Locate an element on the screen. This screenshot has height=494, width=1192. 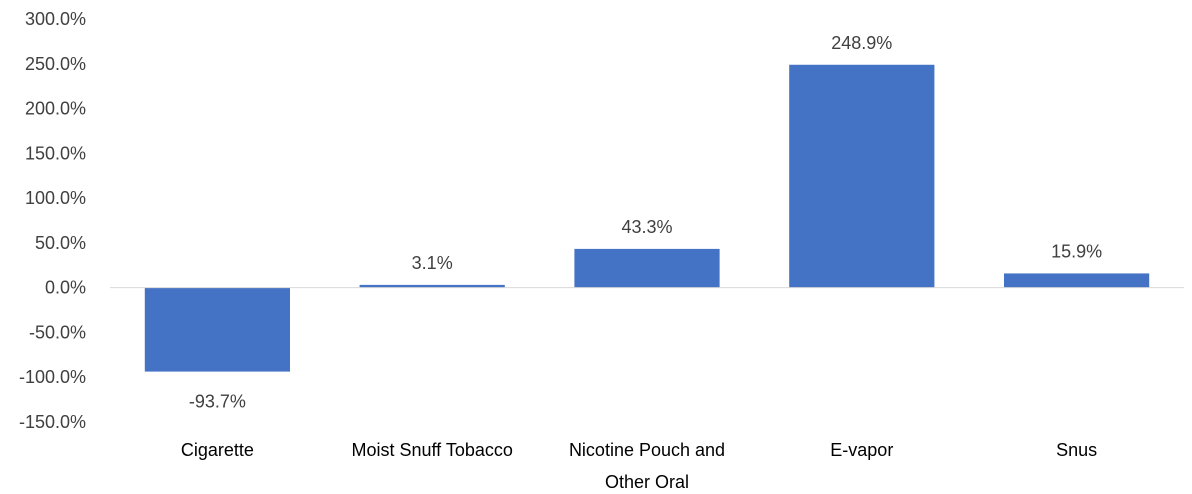
y-tick-label: 200.0% is located at coordinates (55, 109).